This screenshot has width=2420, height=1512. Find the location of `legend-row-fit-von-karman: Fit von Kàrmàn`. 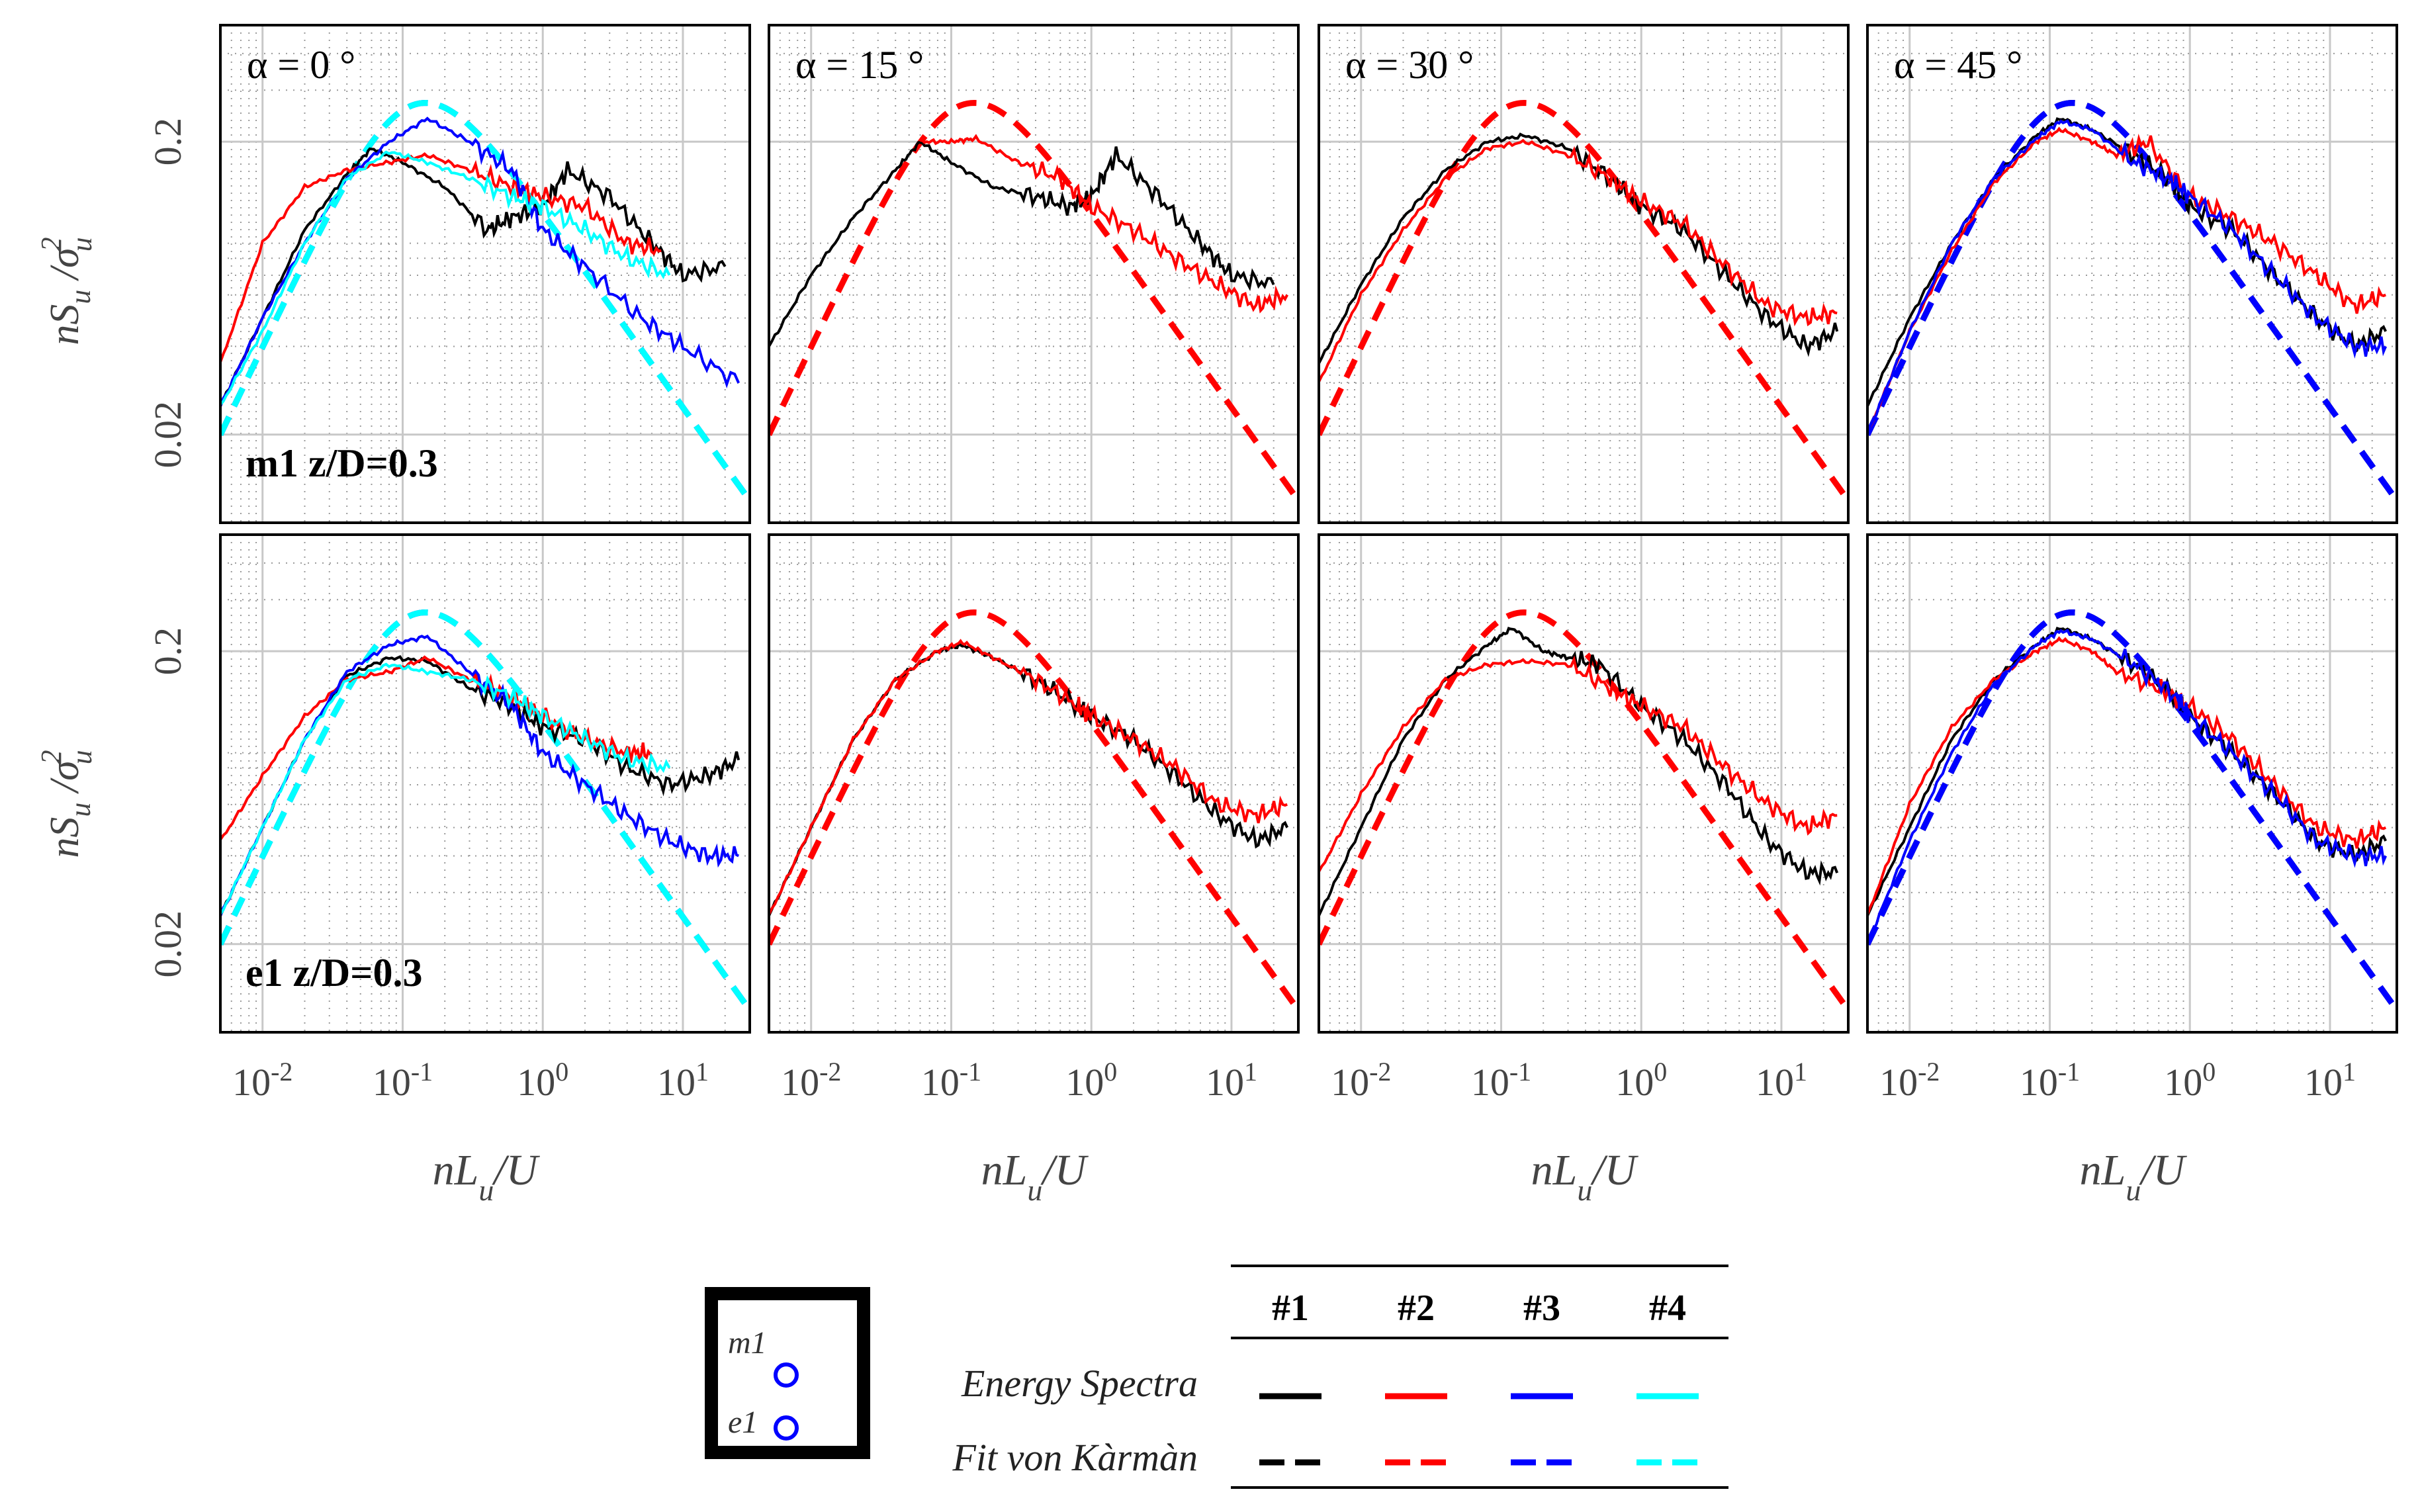

legend-row-fit-von-karman: Fit von Kàrmàn is located at coordinates (1075, 1458).